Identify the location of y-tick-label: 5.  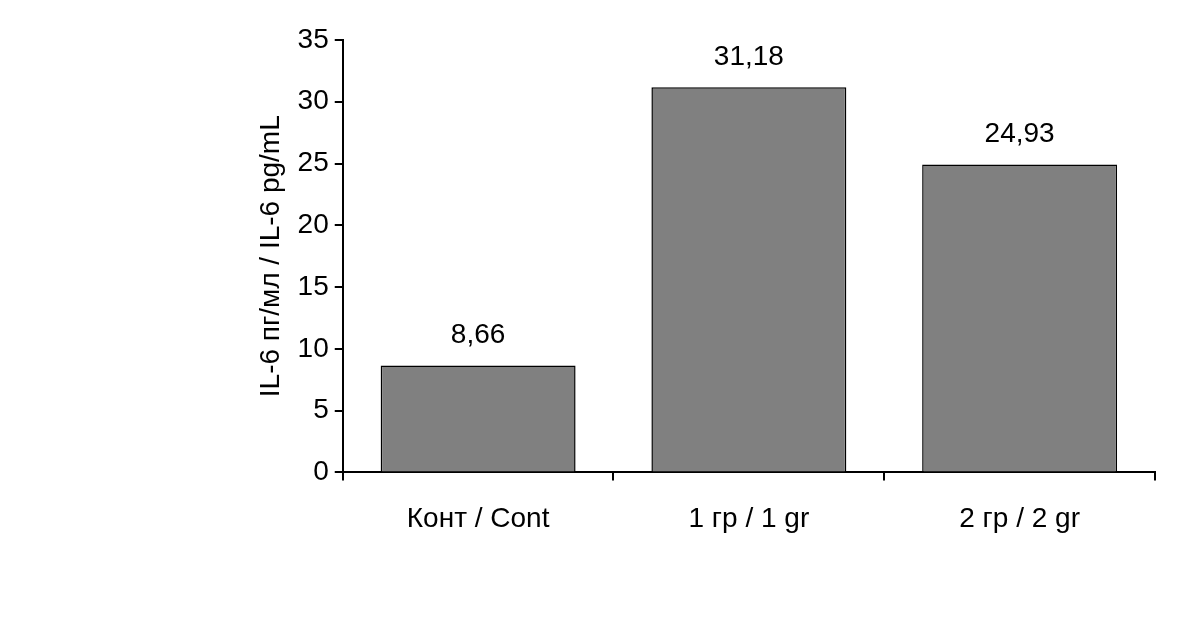
(321, 409).